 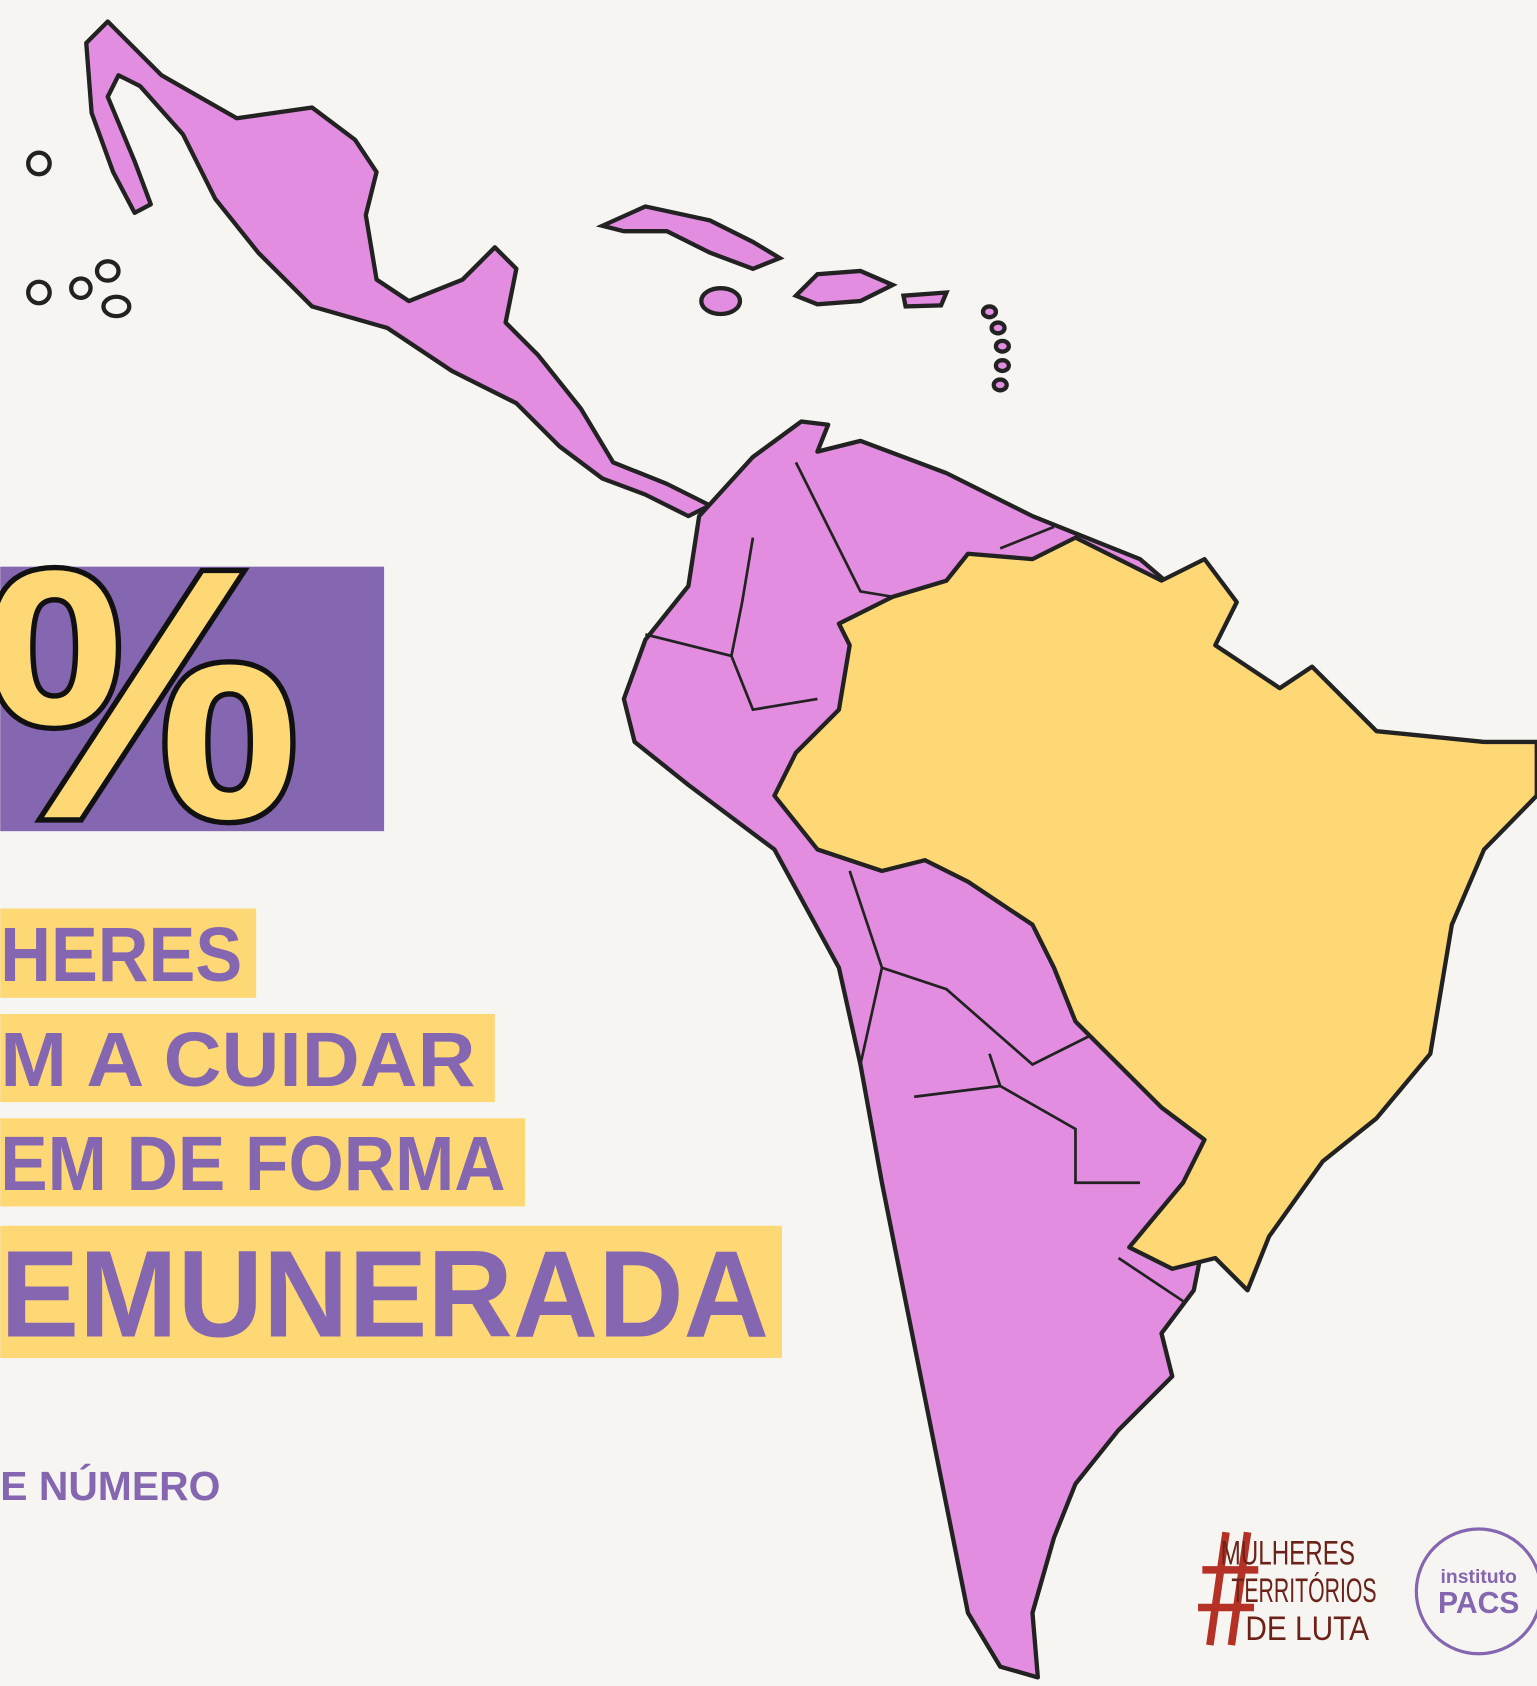 What do you see at coordinates (1479, 1577) in the screenshot?
I see `logo-text: instituto` at bounding box center [1479, 1577].